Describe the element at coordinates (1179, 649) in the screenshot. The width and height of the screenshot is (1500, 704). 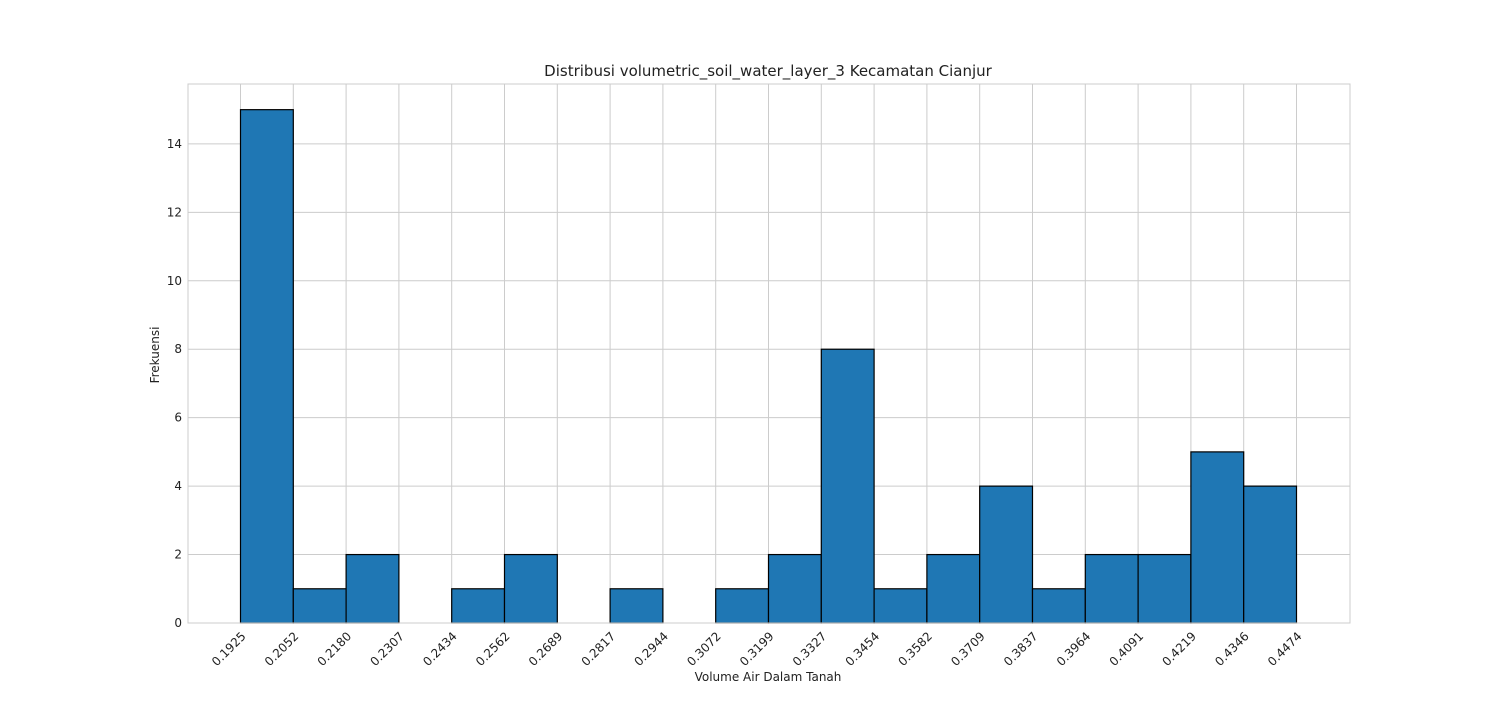
I see `x-tick-label: 0.4219` at that location.